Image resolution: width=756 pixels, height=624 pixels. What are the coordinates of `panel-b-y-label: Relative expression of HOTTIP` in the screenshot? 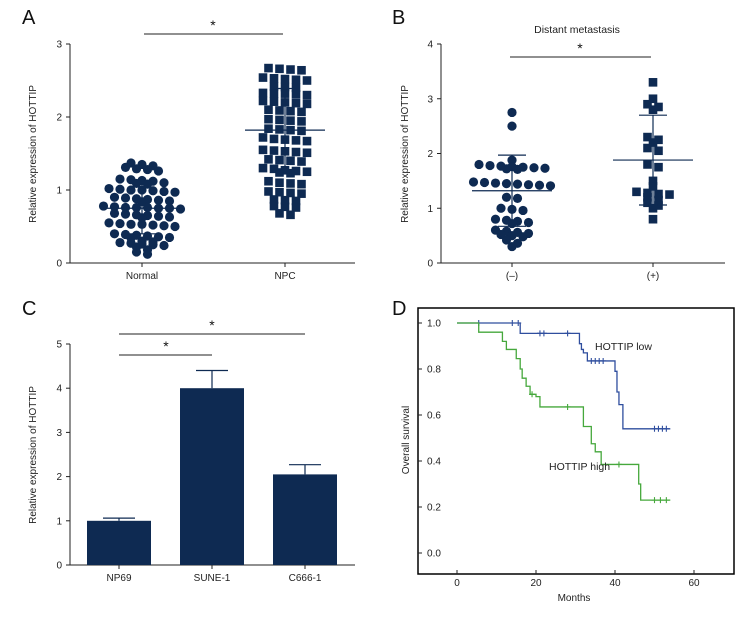 It's located at (405, 154).